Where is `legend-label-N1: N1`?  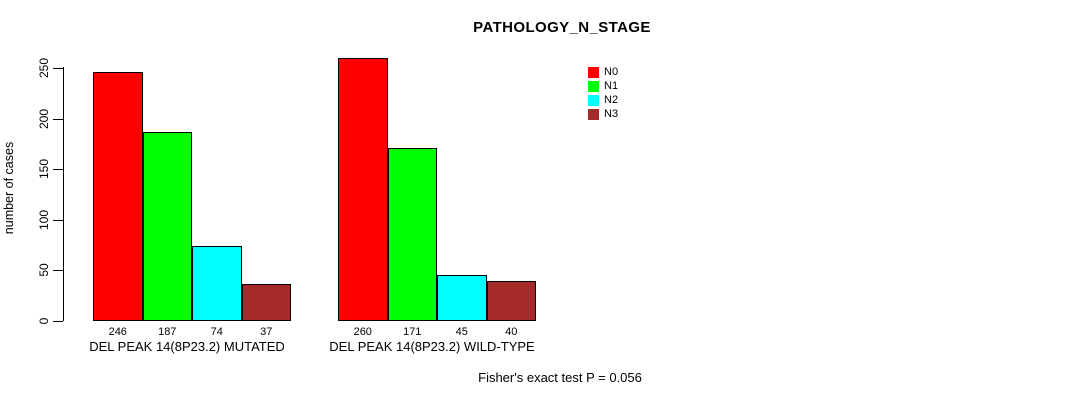 legend-label-N1: N1 is located at coordinates (611, 86).